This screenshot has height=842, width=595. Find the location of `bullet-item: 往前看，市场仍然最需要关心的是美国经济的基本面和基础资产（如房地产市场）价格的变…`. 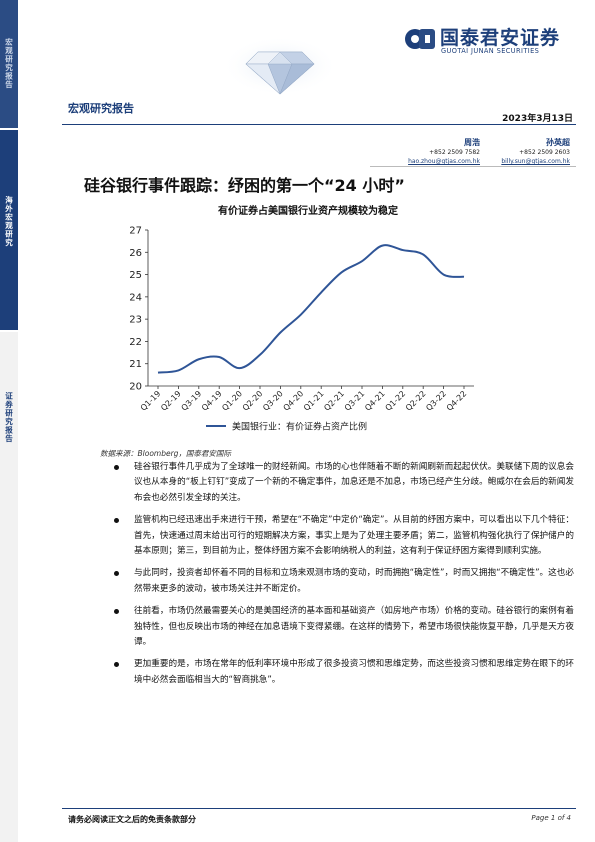

bullet-item: 往前看，市场仍然最需要关心的是美国经济的基本面和基础资产（如房地产市场）价格的变… is located at coordinates (339, 627).